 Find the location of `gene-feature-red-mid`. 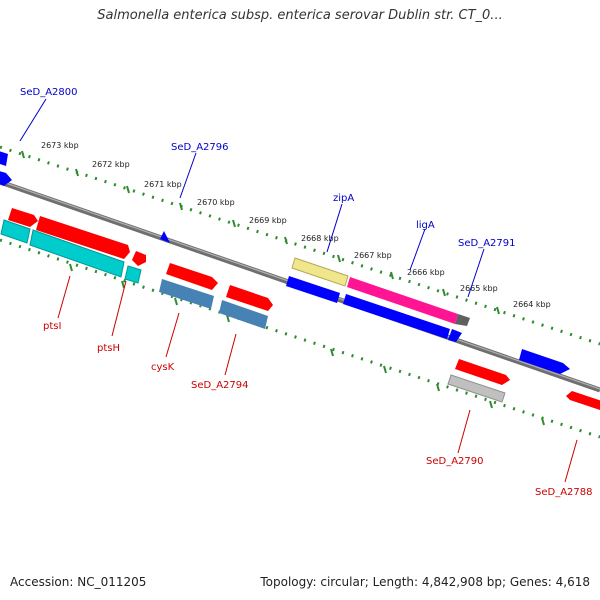

gene-feature-red-mid is located at coordinates (192, 276).